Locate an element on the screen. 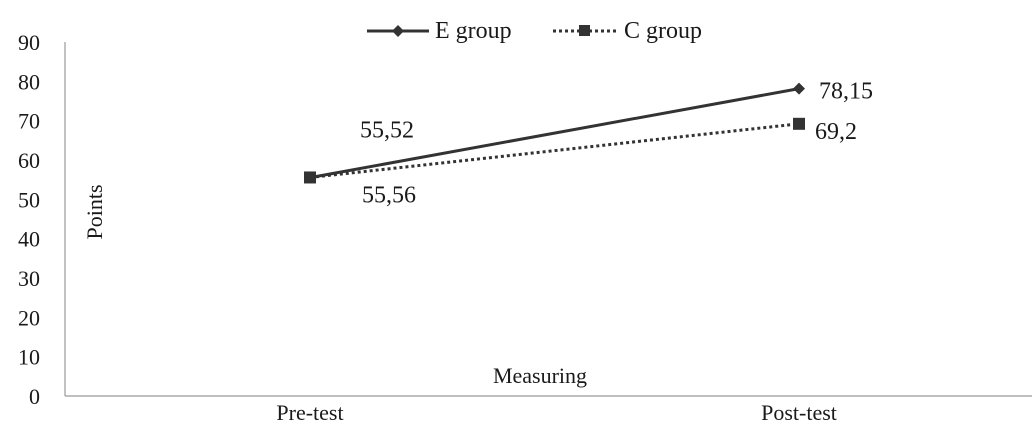  y-axis-title: Points is located at coordinates (94, 211).